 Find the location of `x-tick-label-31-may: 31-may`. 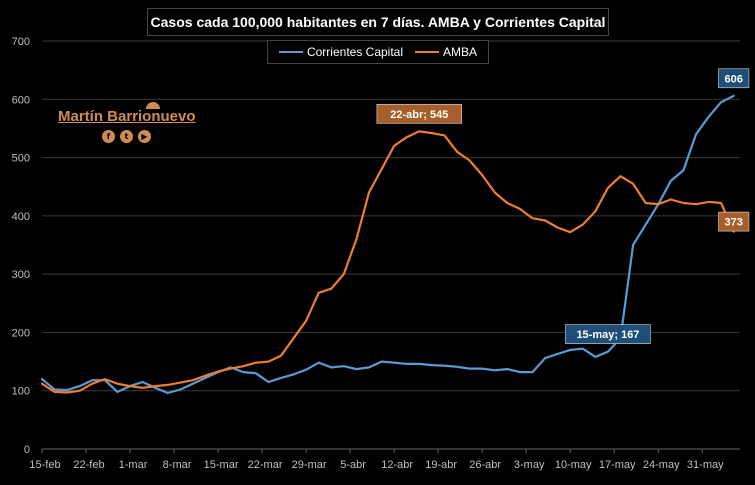

x-tick-label-31-may: 31-may is located at coordinates (705, 465).